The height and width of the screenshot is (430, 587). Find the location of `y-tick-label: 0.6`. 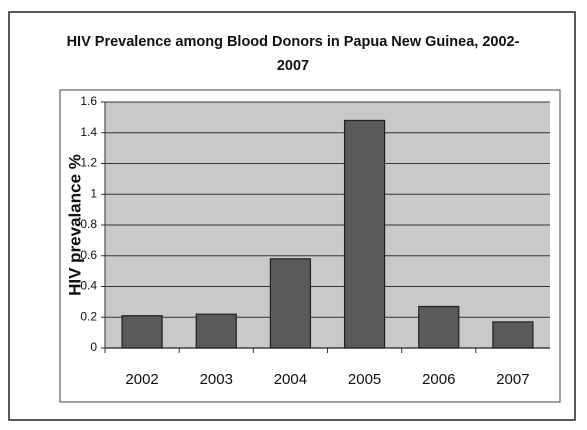

y-tick-label: 0.6 is located at coordinates (88, 255).